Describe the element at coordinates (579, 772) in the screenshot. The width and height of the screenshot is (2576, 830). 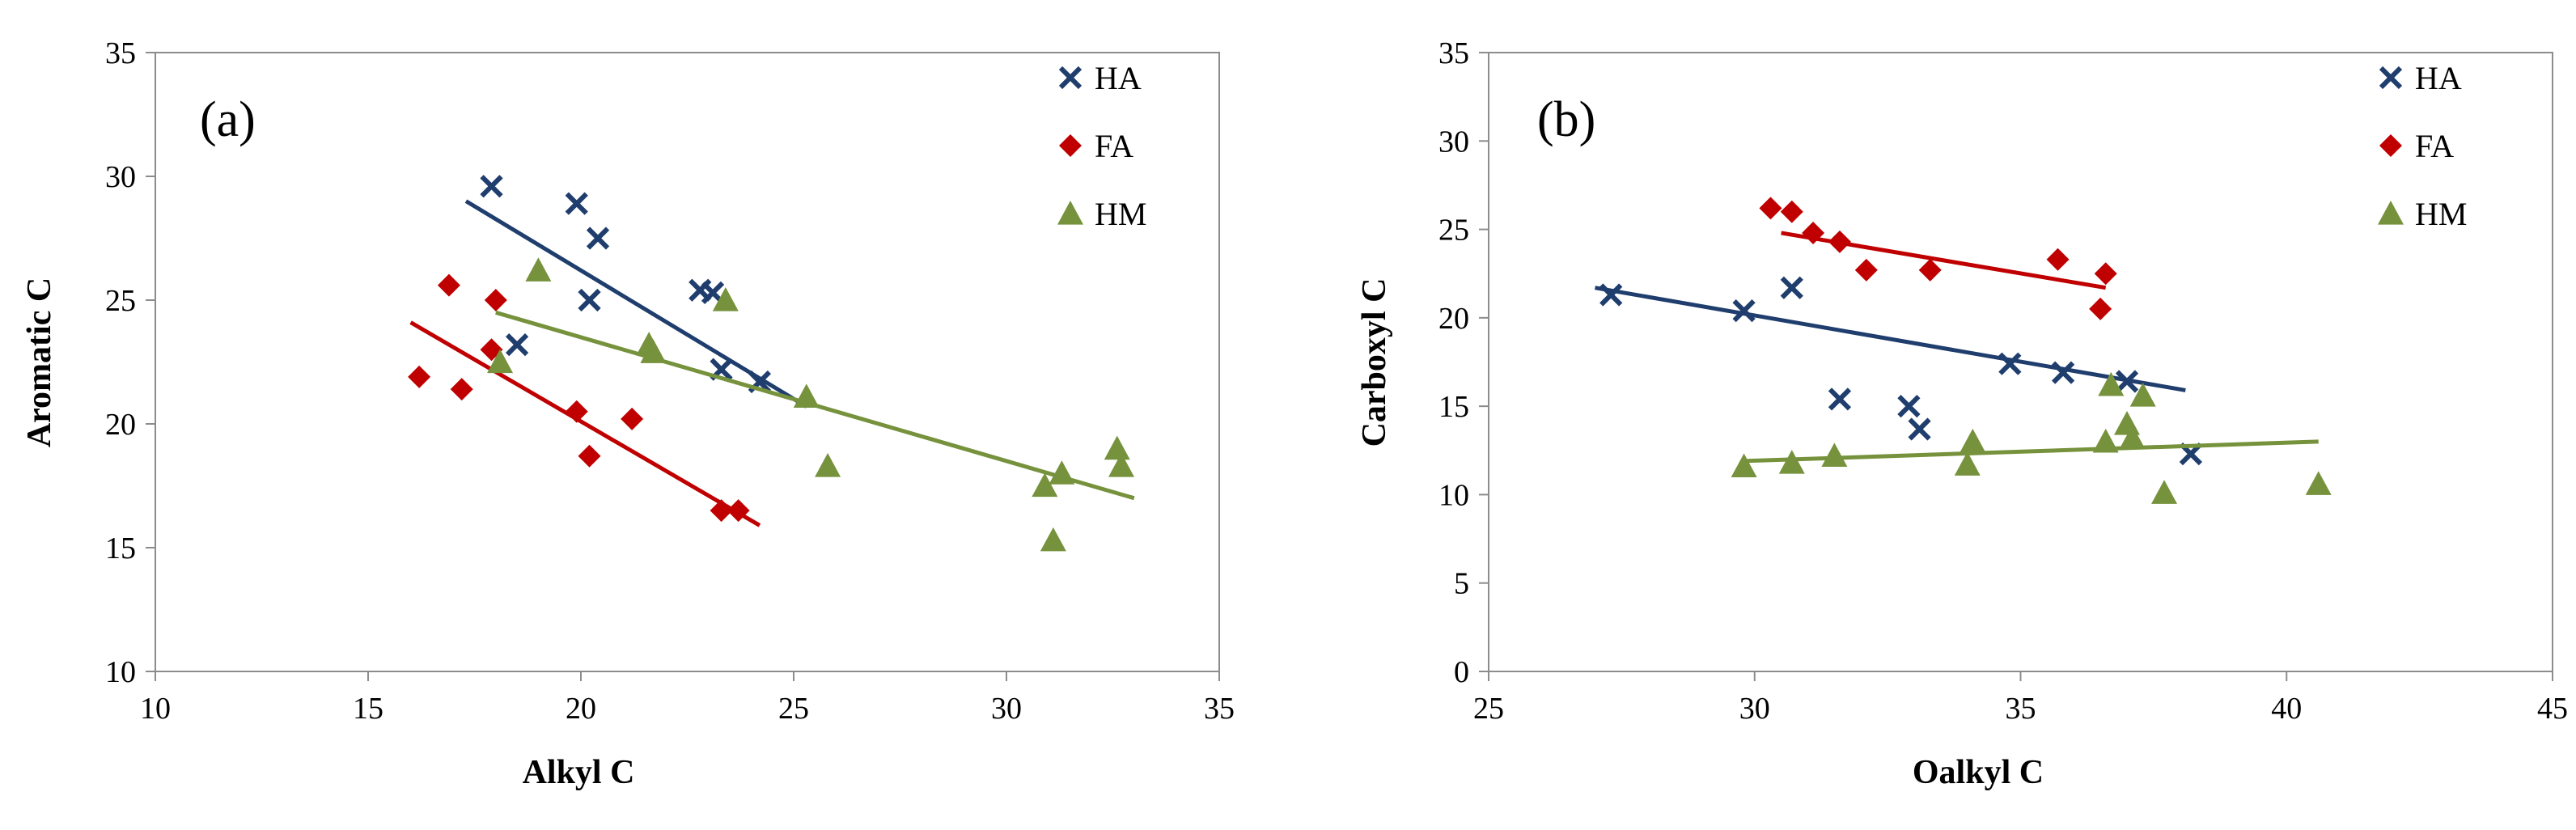
I see `panel-a-x-axis-title: Alkyl C` at that location.